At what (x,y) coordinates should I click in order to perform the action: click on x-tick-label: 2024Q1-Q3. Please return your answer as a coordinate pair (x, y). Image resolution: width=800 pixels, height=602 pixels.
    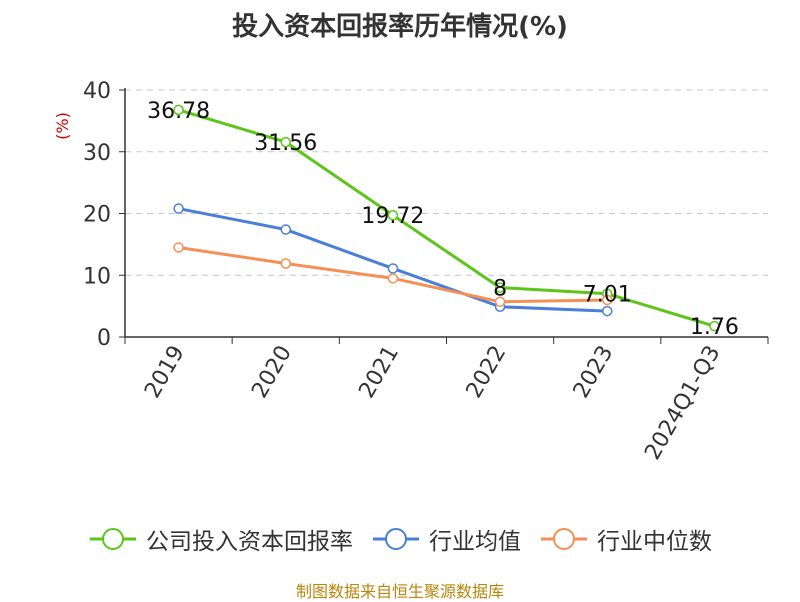
    Looking at the image, I should click on (682, 403).